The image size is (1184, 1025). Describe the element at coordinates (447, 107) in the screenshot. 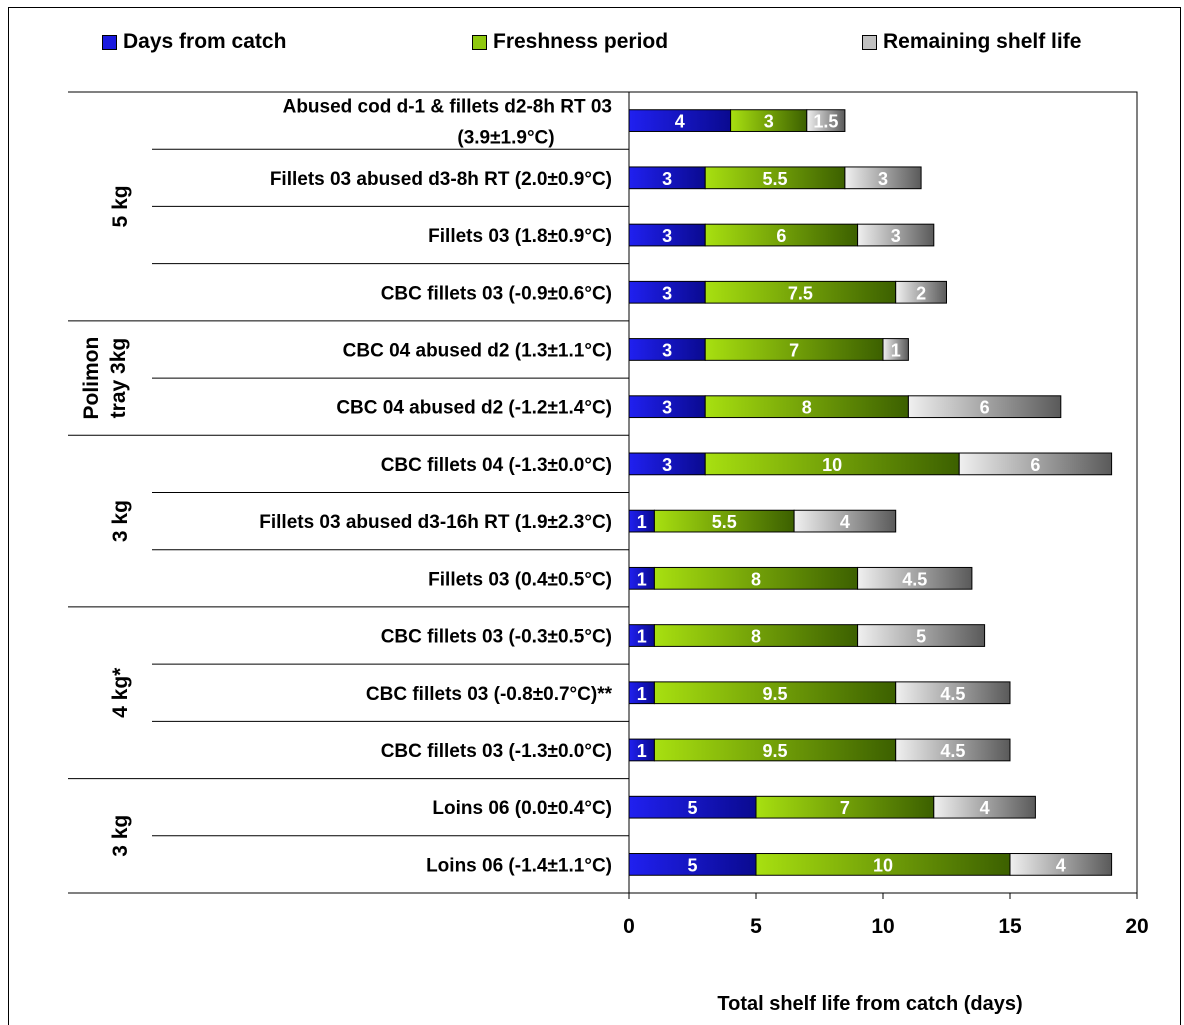

I see `category-label: Abused cod d-1 & fillets d2-8h RT 03` at that location.